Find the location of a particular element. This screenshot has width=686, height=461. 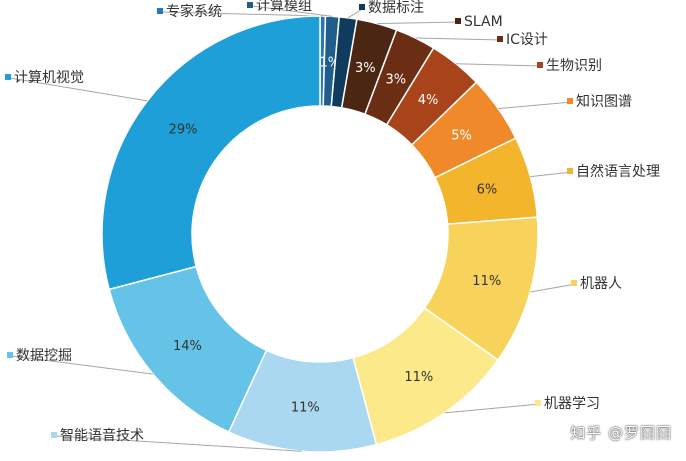

value-label-4: 3% is located at coordinates (396, 80).